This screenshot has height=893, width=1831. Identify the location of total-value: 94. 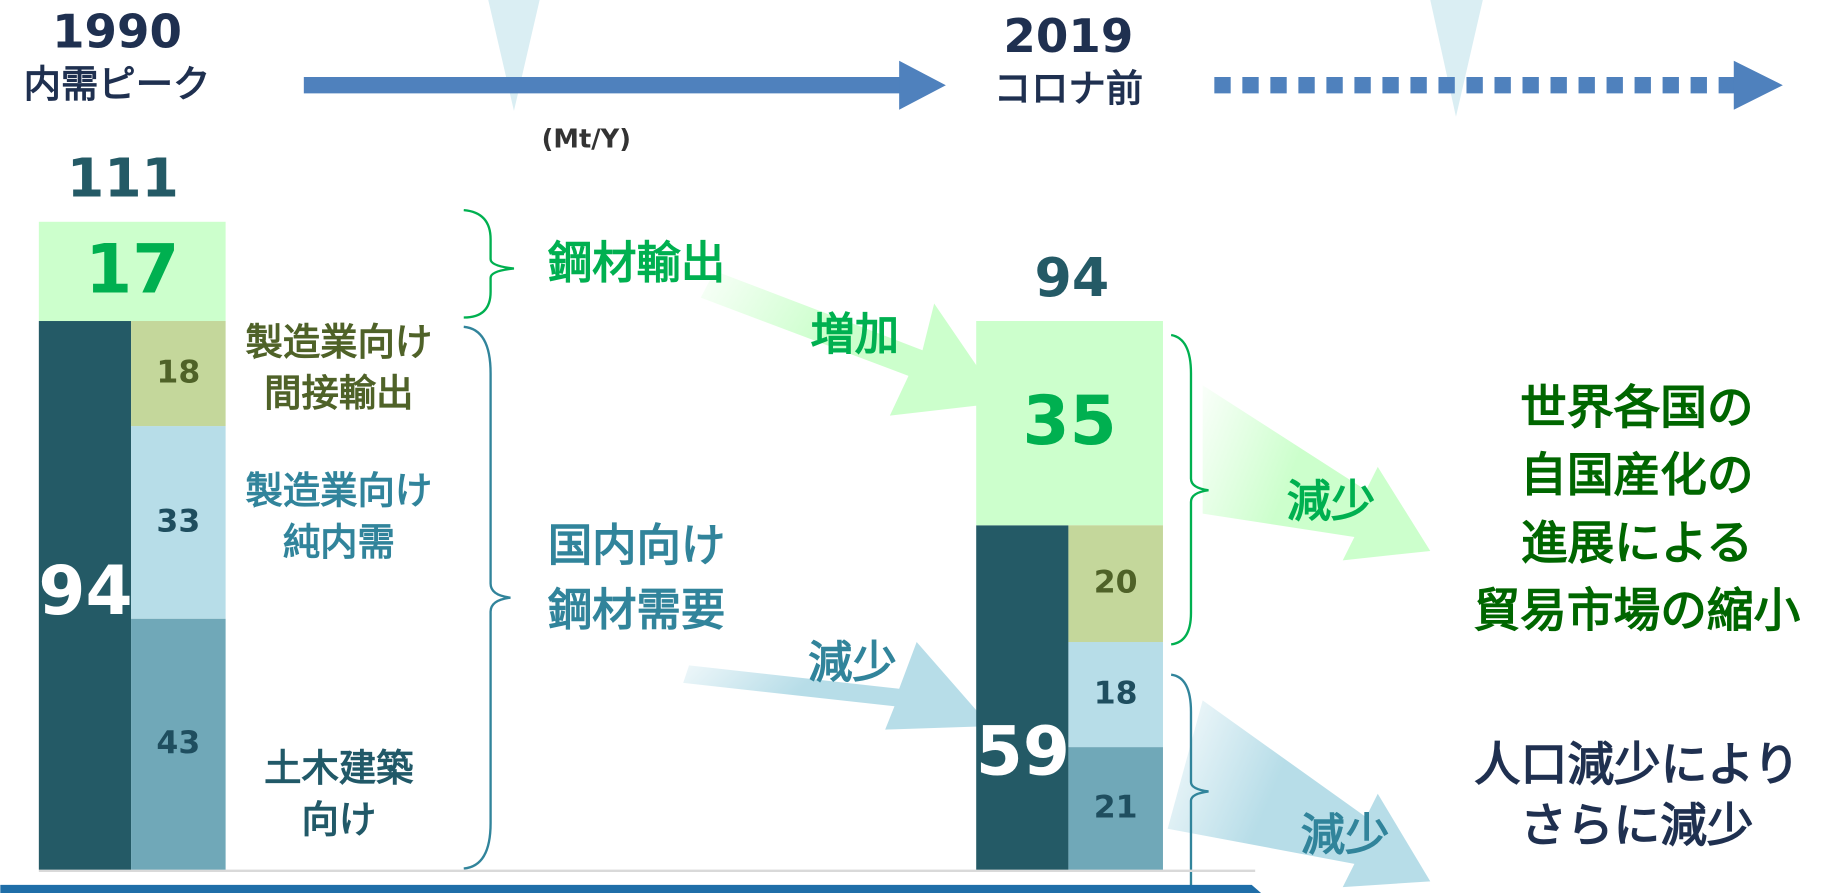
(1072, 277).